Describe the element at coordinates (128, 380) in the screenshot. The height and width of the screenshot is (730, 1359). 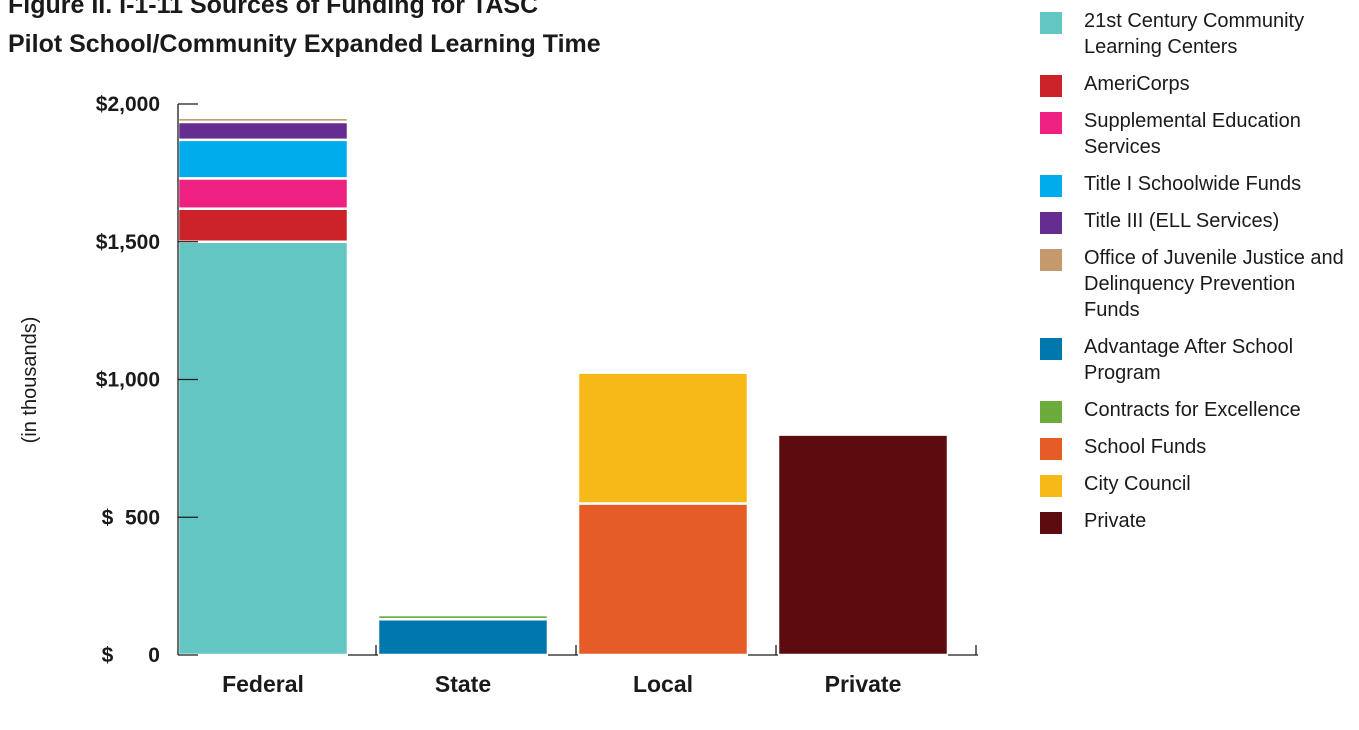
I see `y-tick-label: $1,000` at that location.